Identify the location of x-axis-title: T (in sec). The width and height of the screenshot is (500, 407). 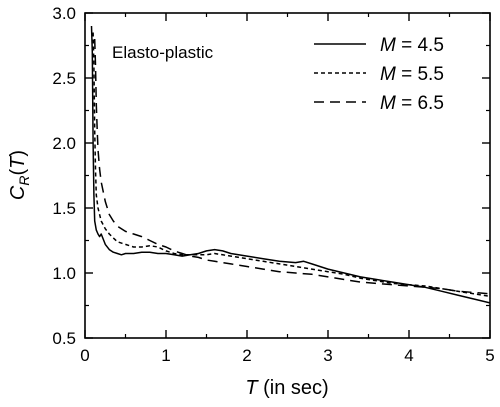
(286, 388).